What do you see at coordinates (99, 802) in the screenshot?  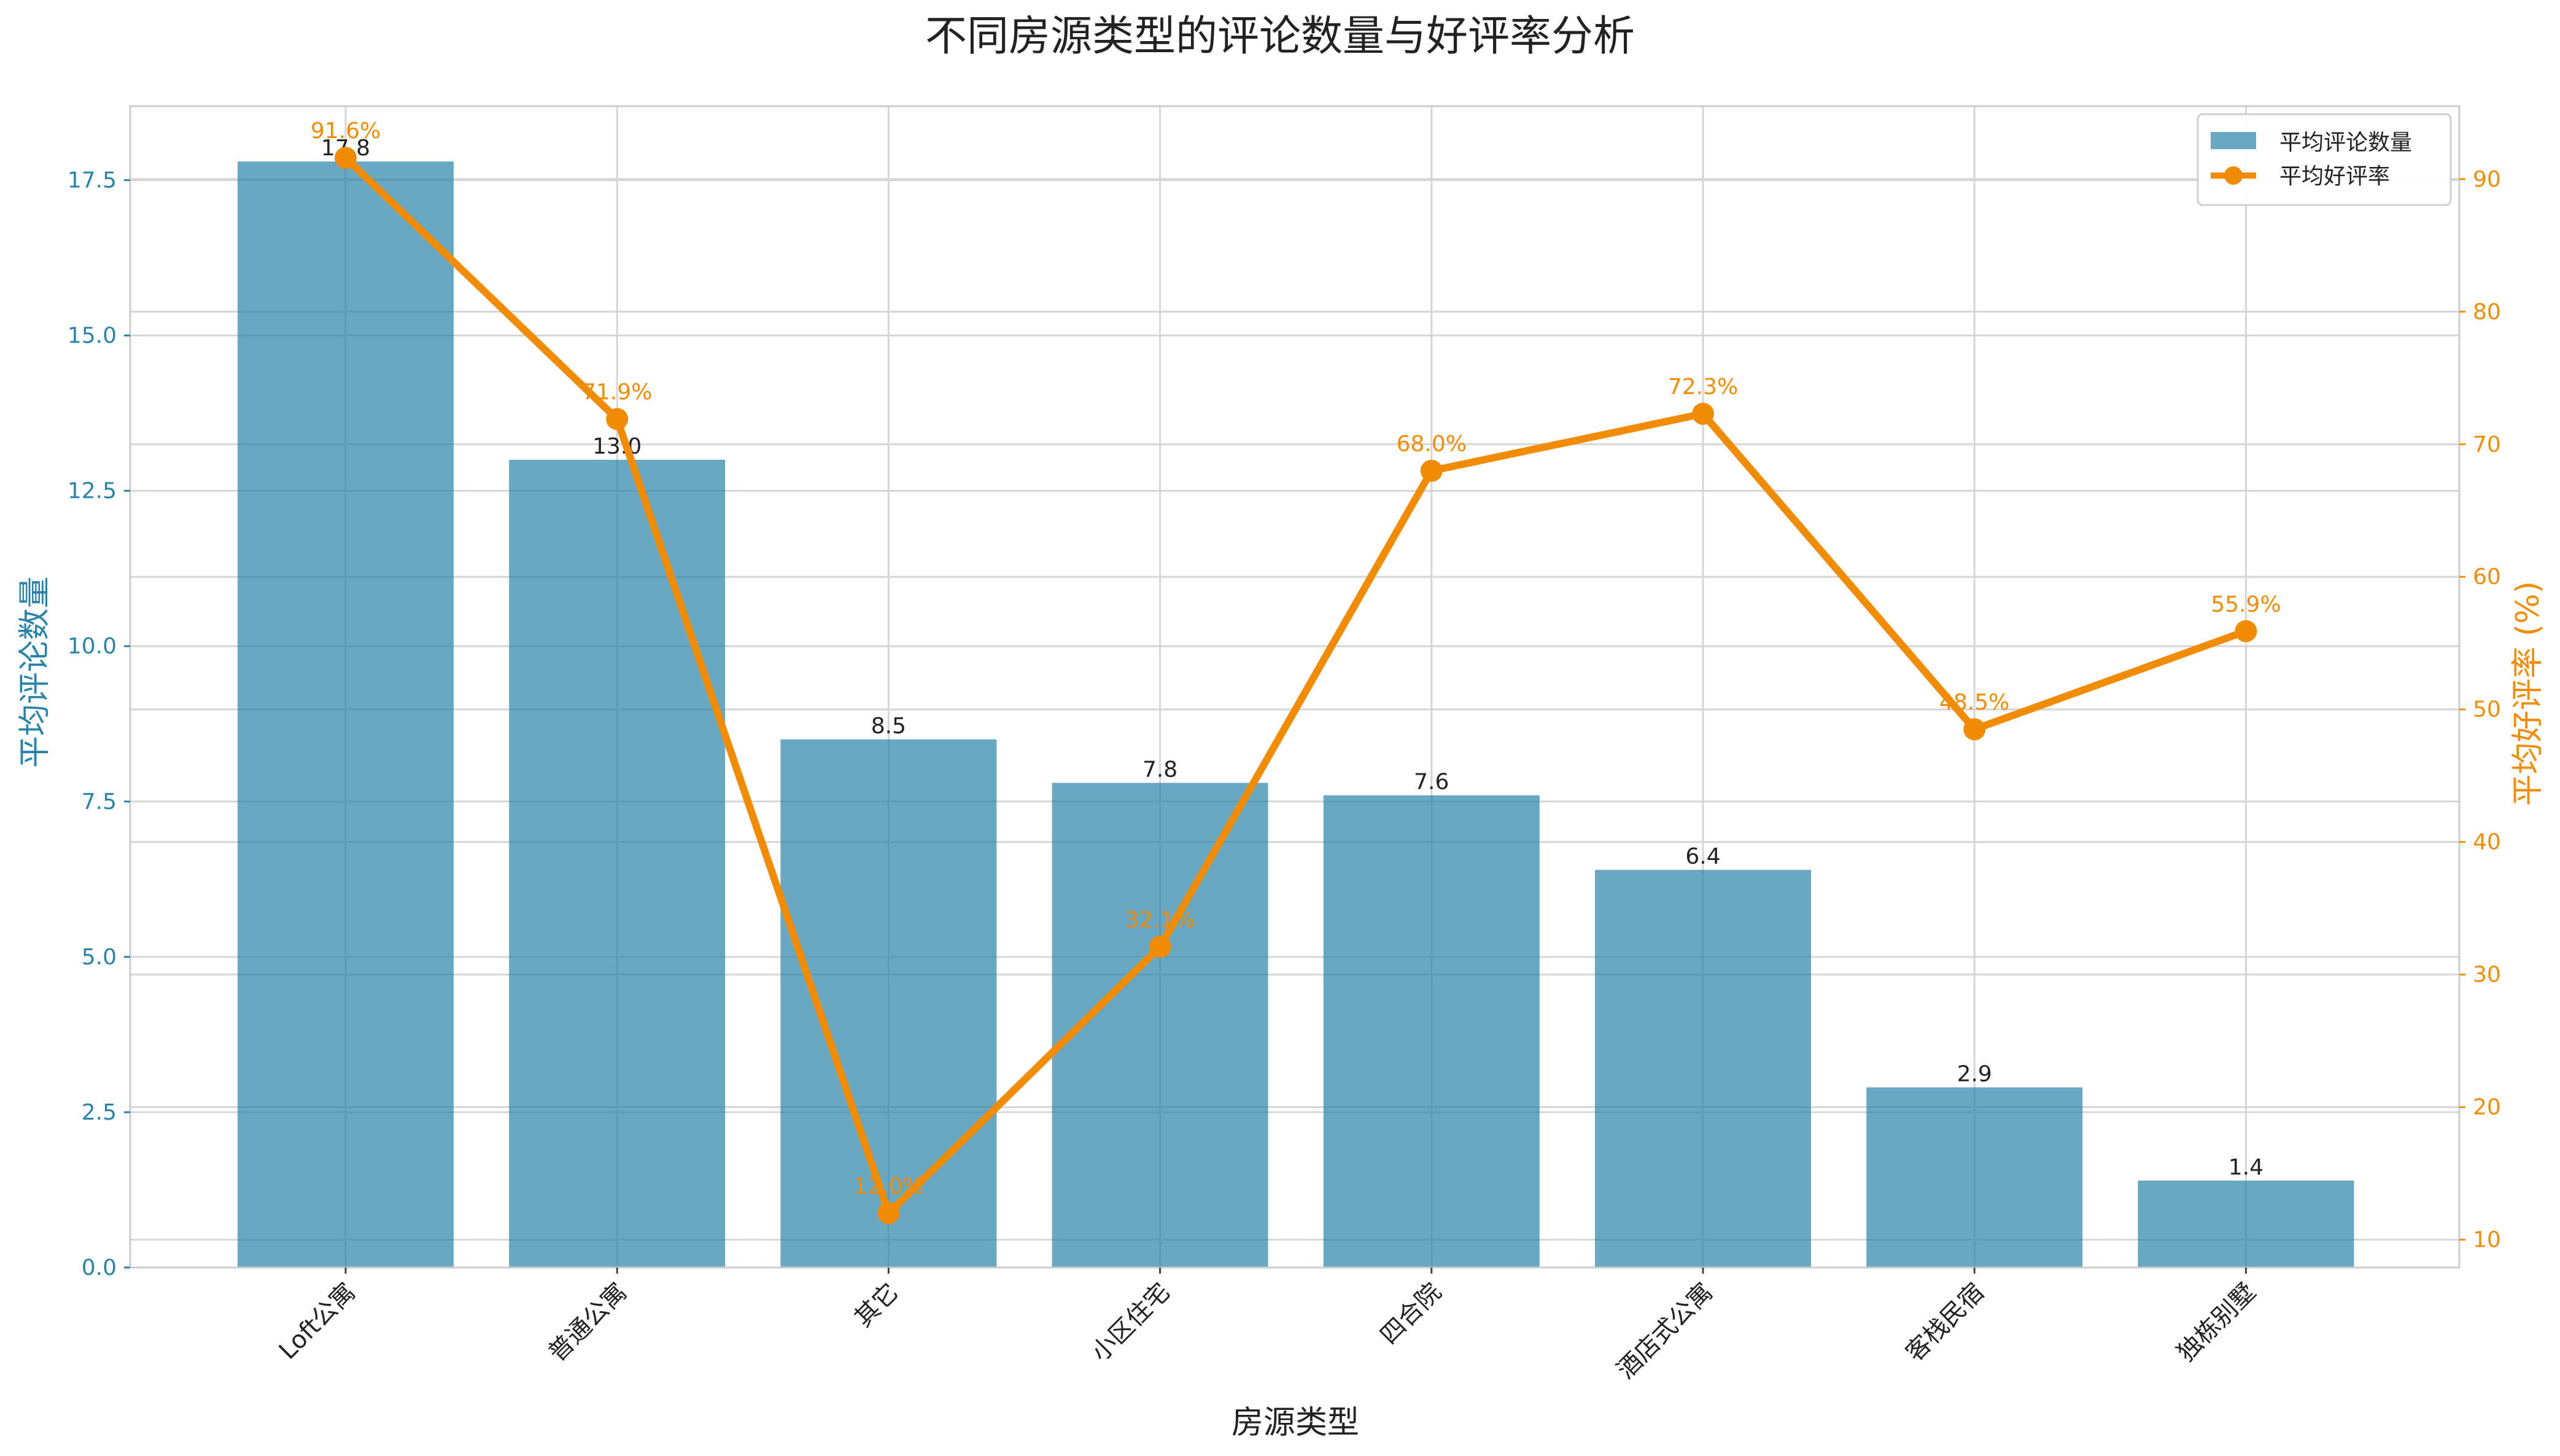 I see `left-y-tick-label: 7.5` at bounding box center [99, 802].